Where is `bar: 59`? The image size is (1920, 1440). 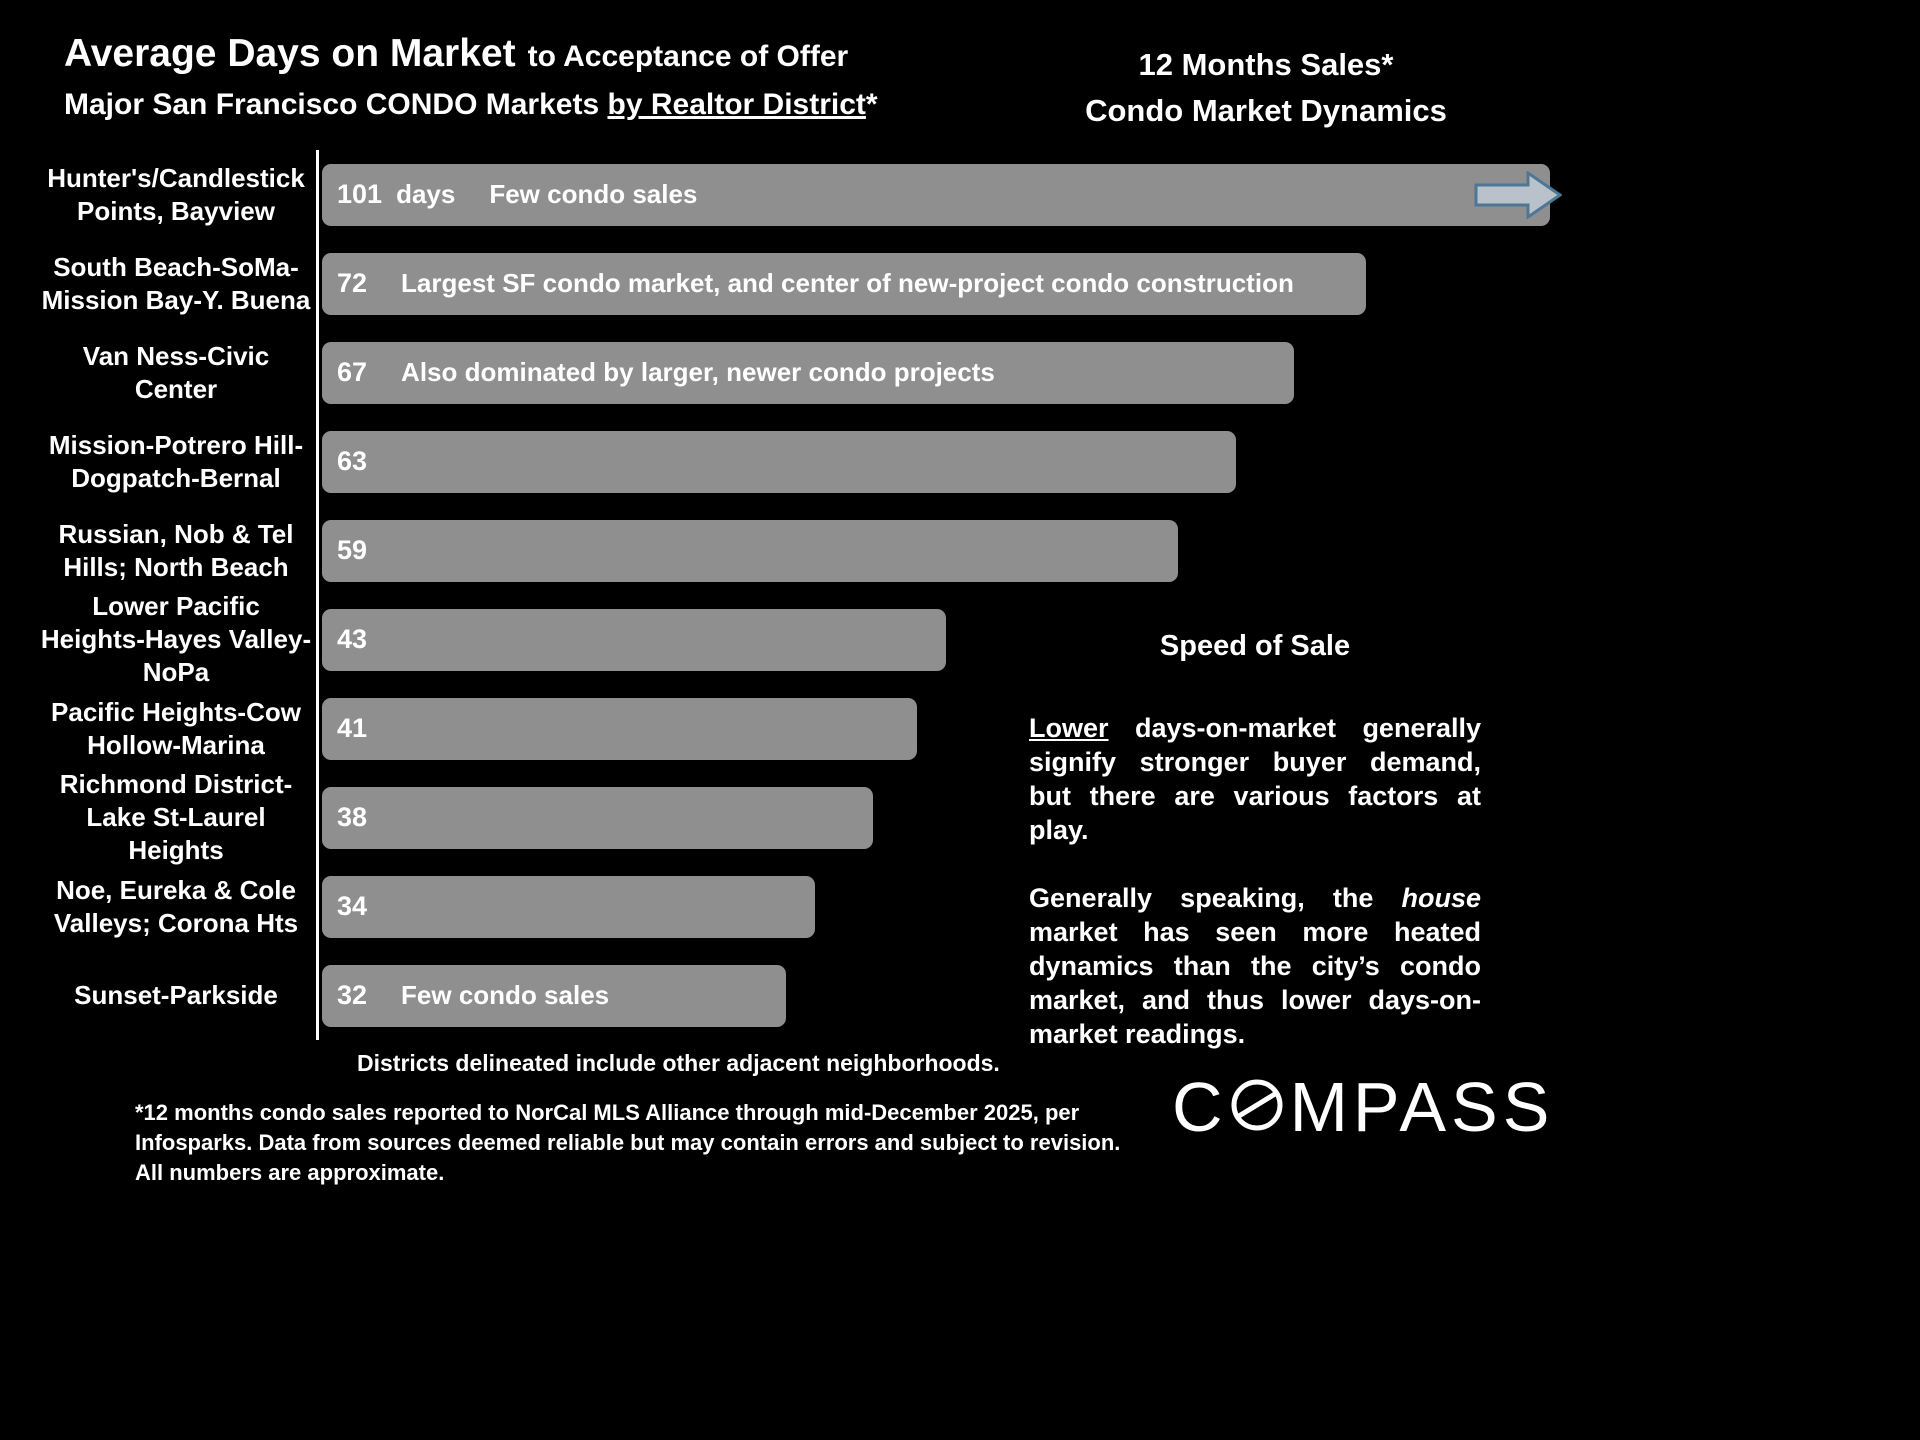
bar: 59 is located at coordinates (750, 550).